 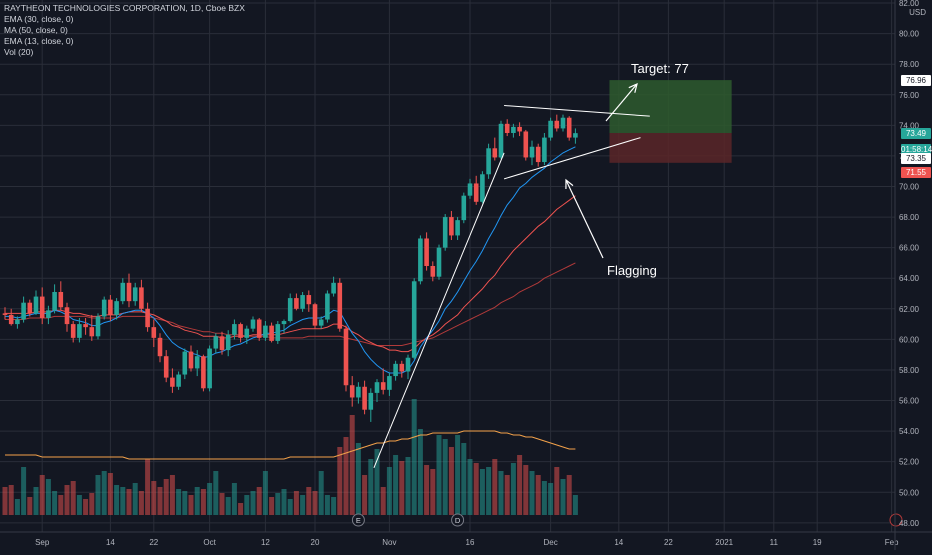 I want to click on indicator-ma50: MA (50, close, 0), so click(x=36, y=30).